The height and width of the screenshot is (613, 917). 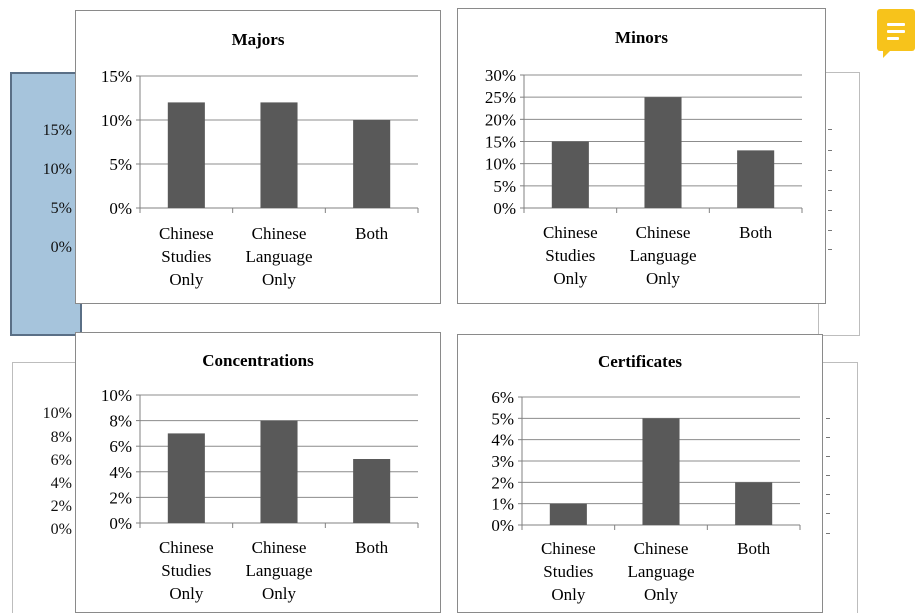 What do you see at coordinates (500, 97) in the screenshot?
I see `y-tick-label: 25%` at bounding box center [500, 97].